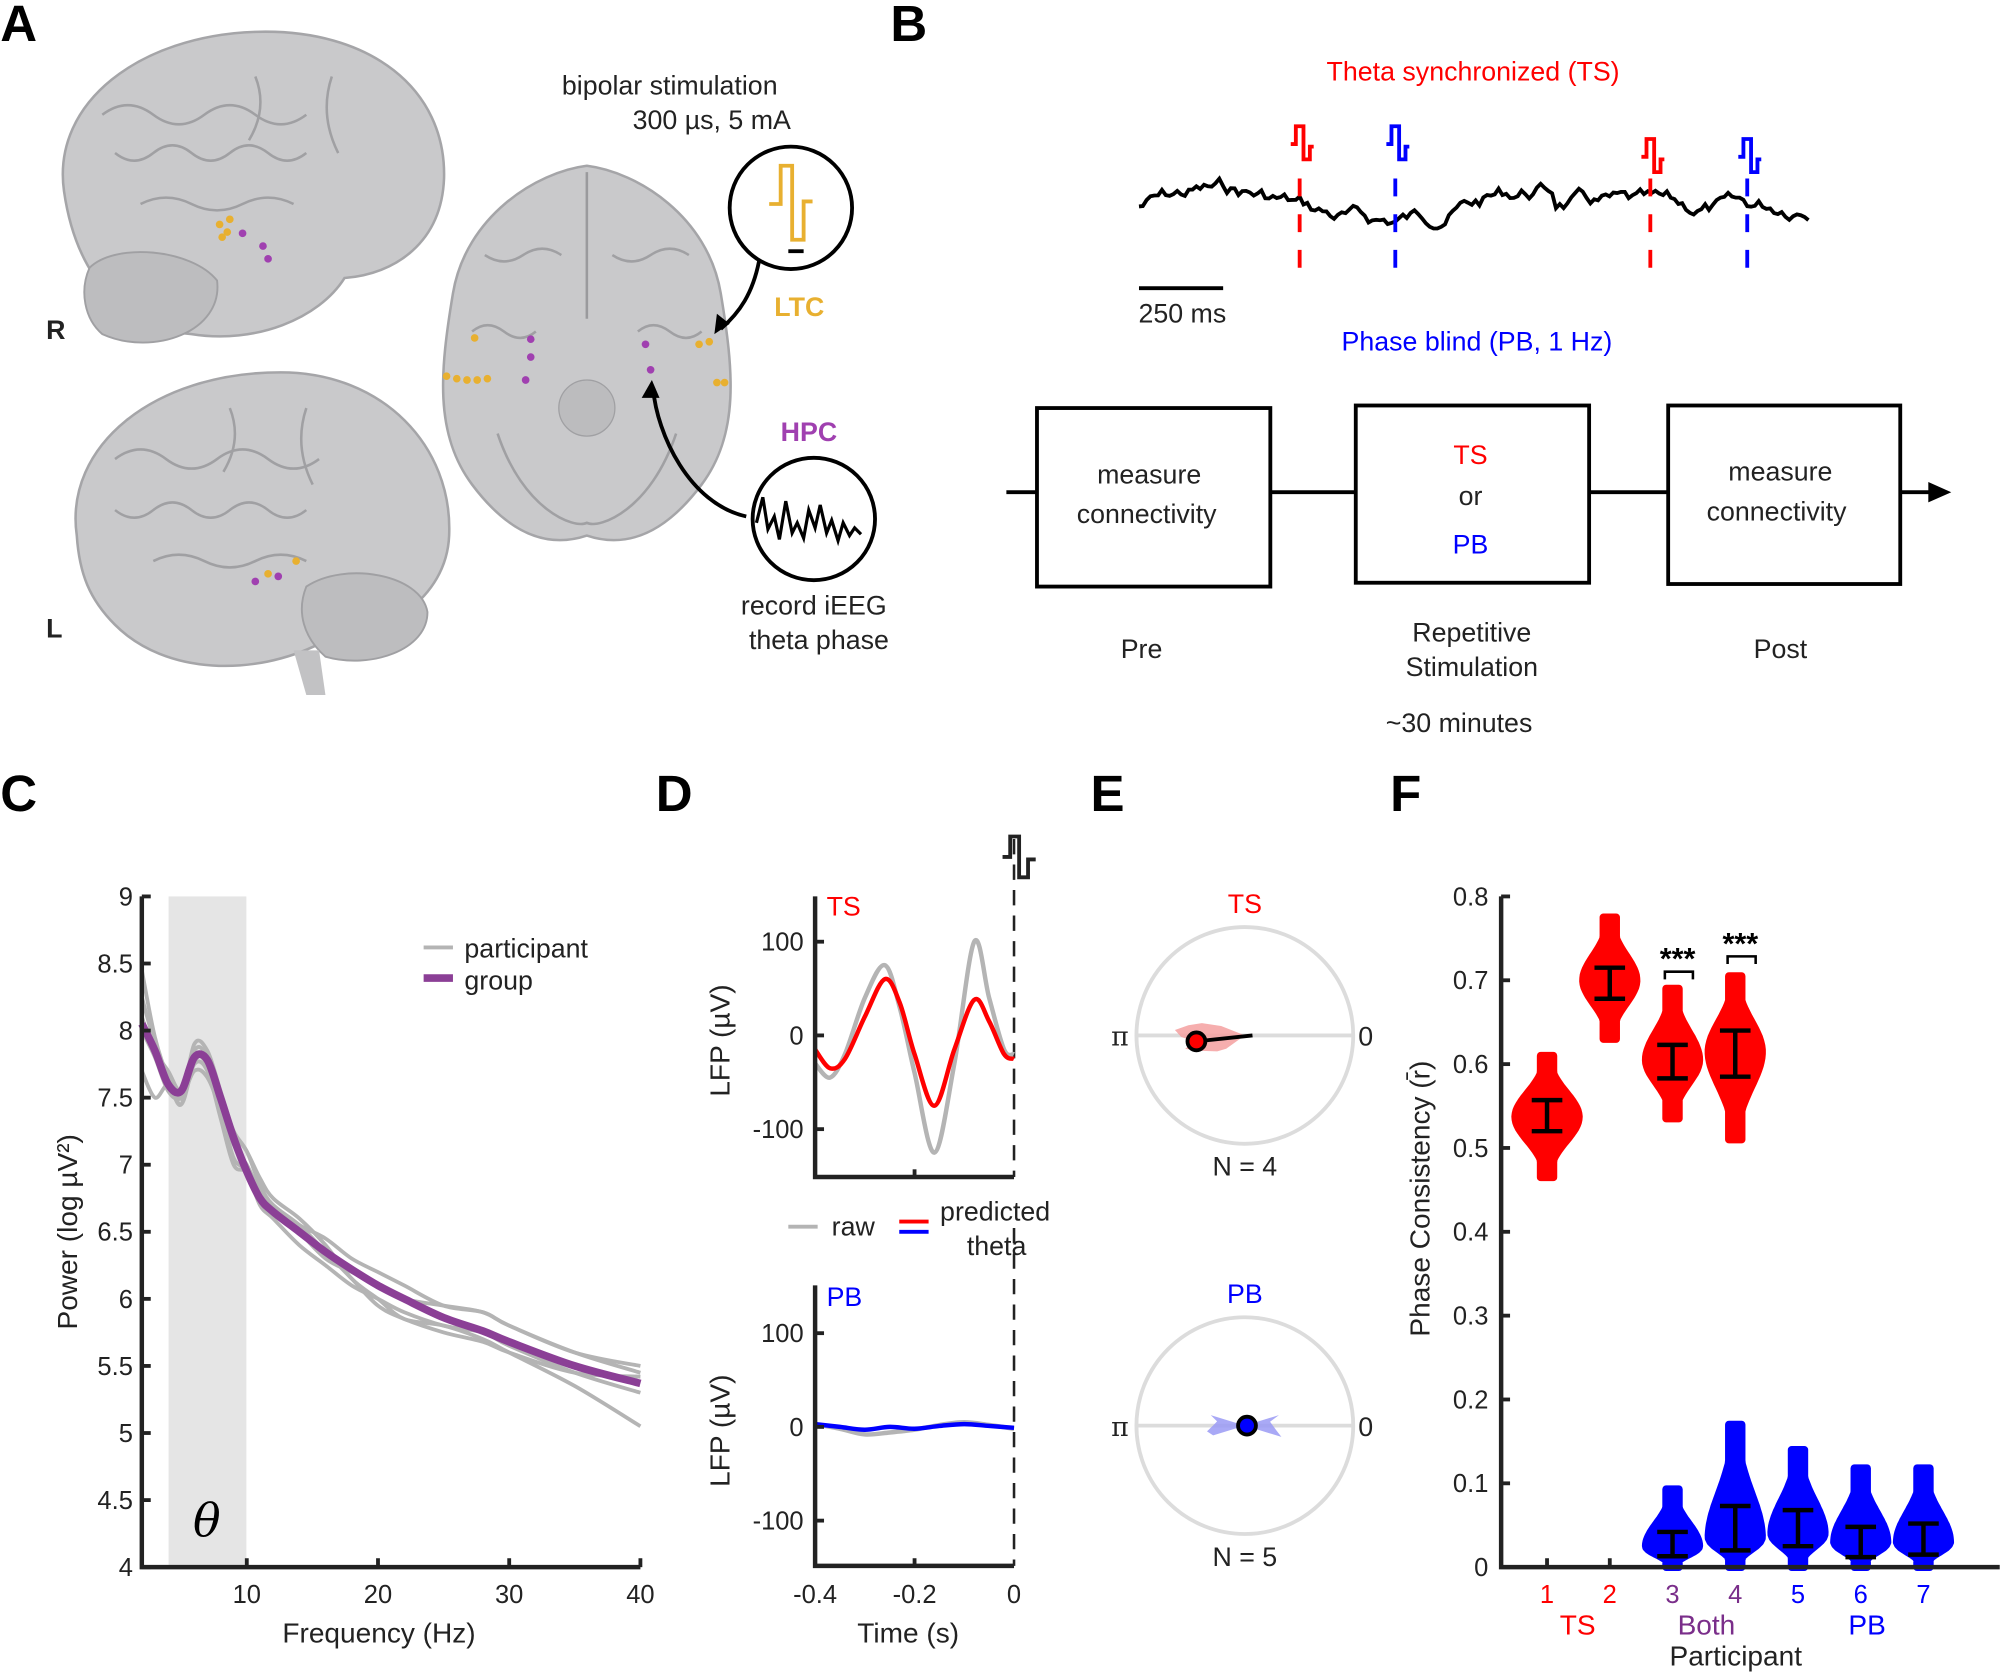 This screenshot has width=2000, height=1673. I want to click on legend-raw: raw, so click(854, 1227).